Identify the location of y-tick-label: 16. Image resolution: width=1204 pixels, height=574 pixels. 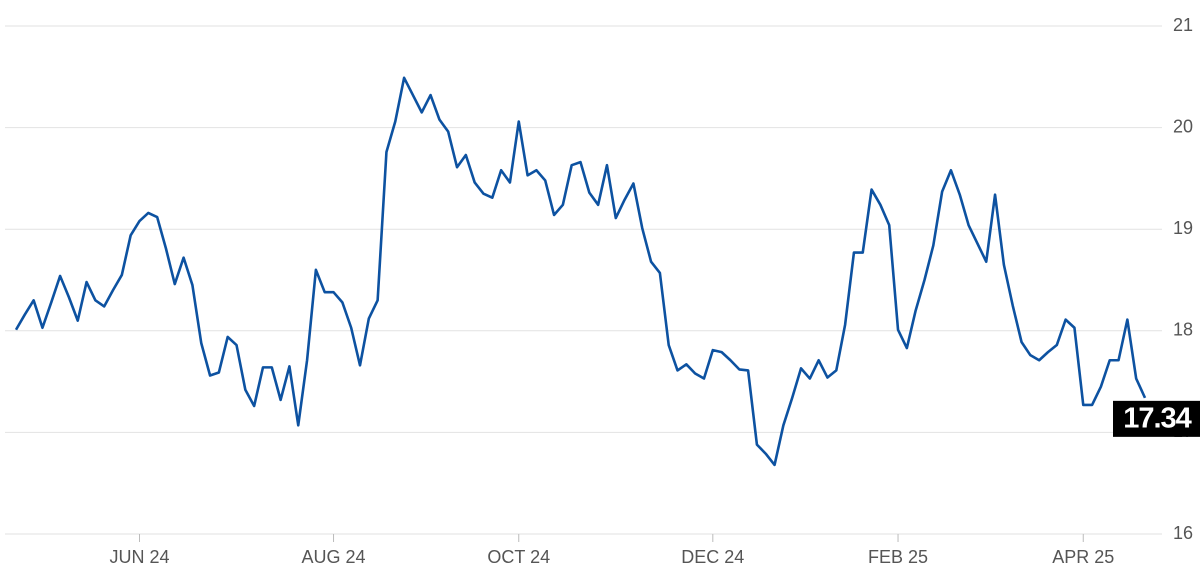
(1183, 533).